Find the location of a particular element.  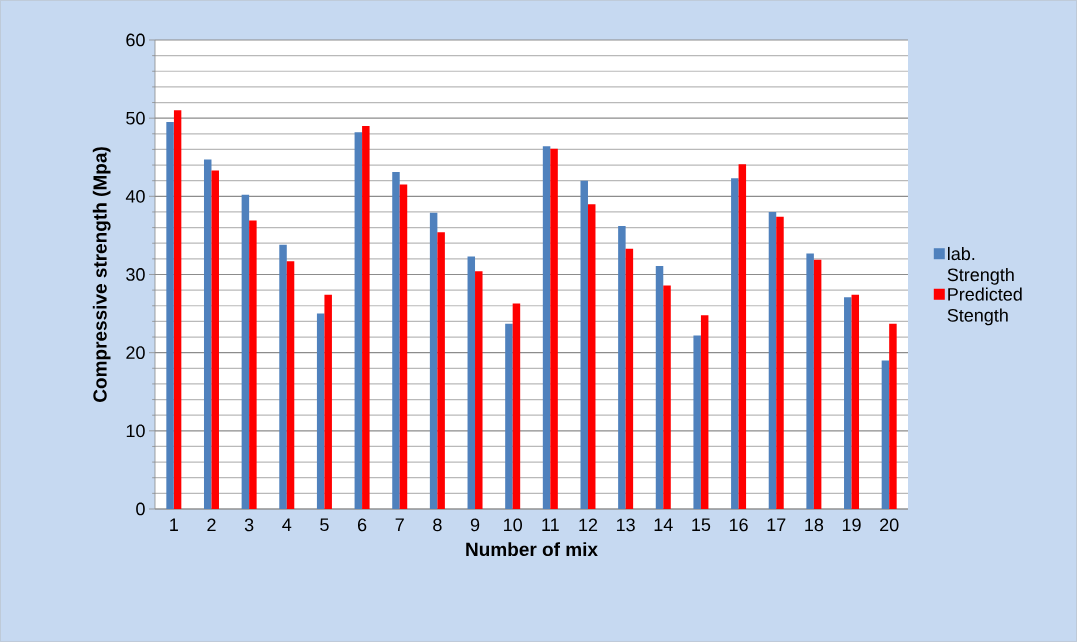

x-tick-label: 19 is located at coordinates (851, 525).